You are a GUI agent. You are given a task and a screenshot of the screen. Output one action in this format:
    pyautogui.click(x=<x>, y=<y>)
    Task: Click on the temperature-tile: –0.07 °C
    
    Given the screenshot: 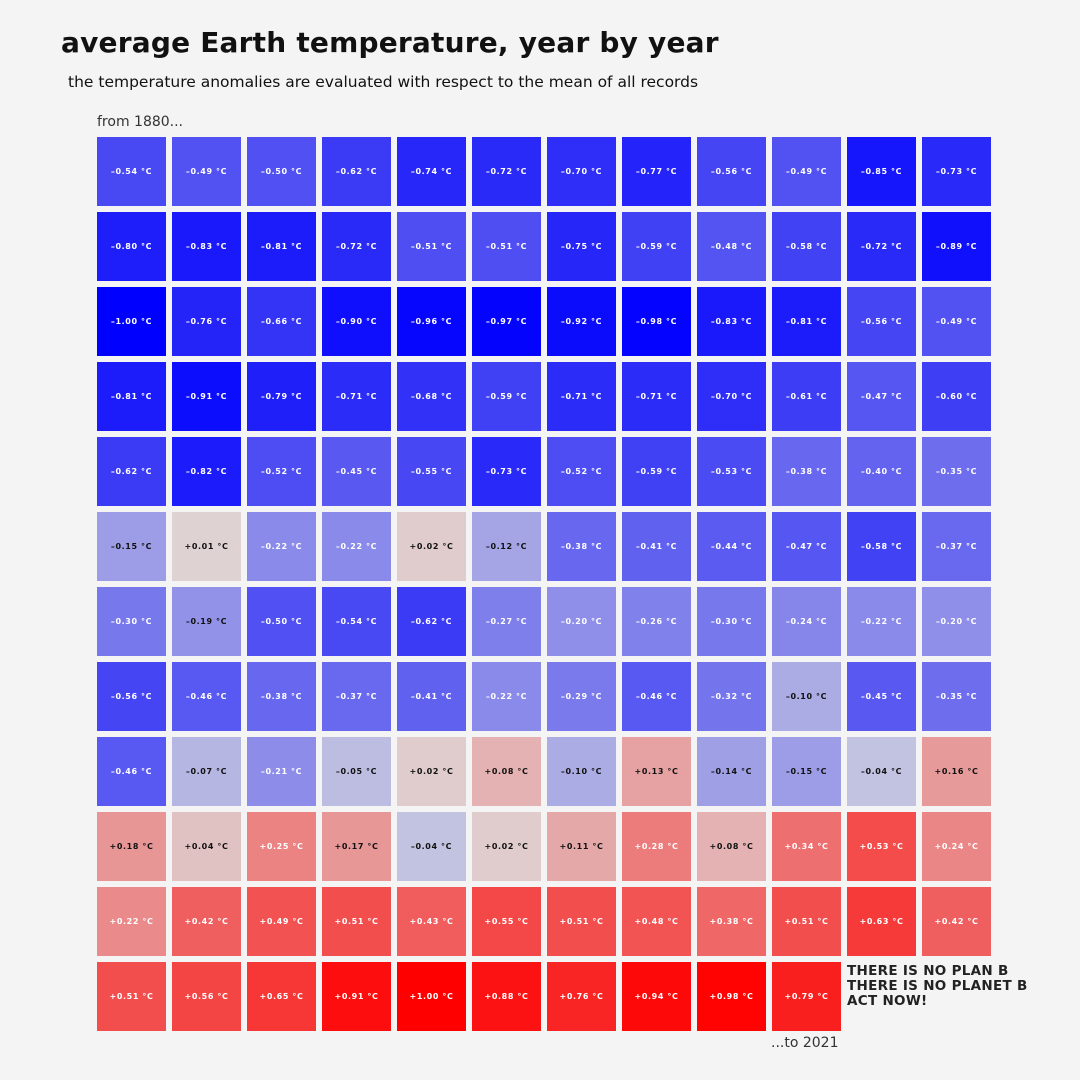 What is the action you would take?
    pyautogui.click(x=206, y=771)
    